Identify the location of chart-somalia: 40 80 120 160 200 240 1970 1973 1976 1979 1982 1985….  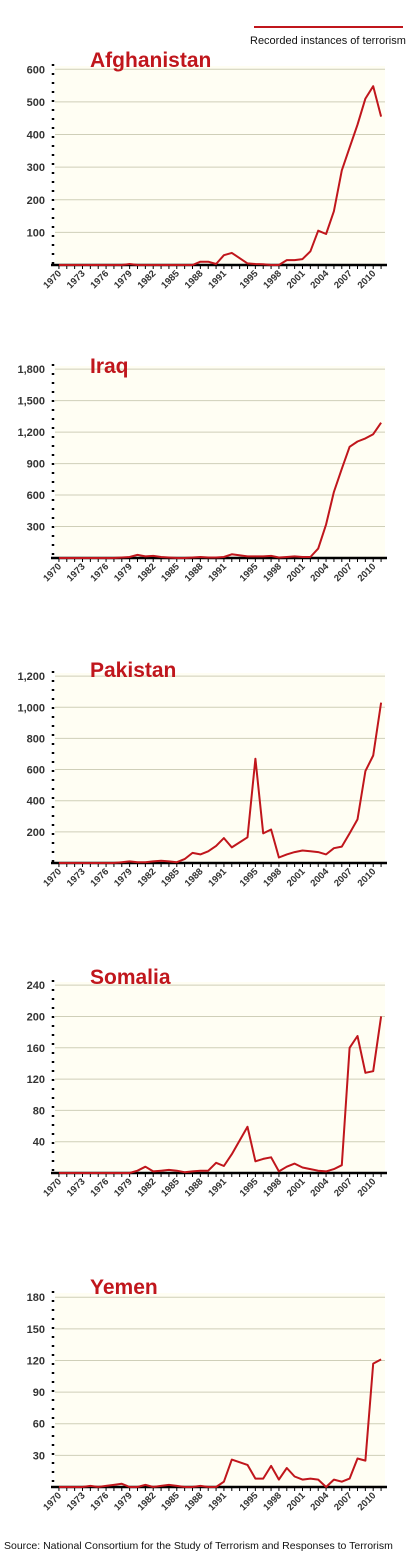
(207, 1082).